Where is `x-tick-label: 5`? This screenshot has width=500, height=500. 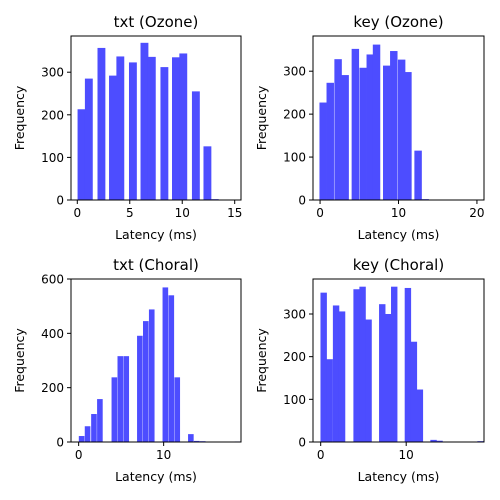
x-tick-label: 5 is located at coordinates (130, 213).